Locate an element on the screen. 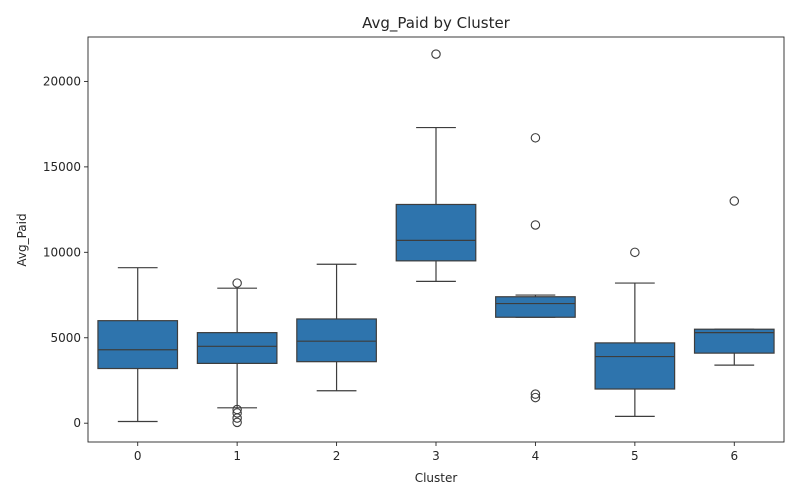 The height and width of the screenshot is (500, 800). x-tick-label: 5 is located at coordinates (635, 456).